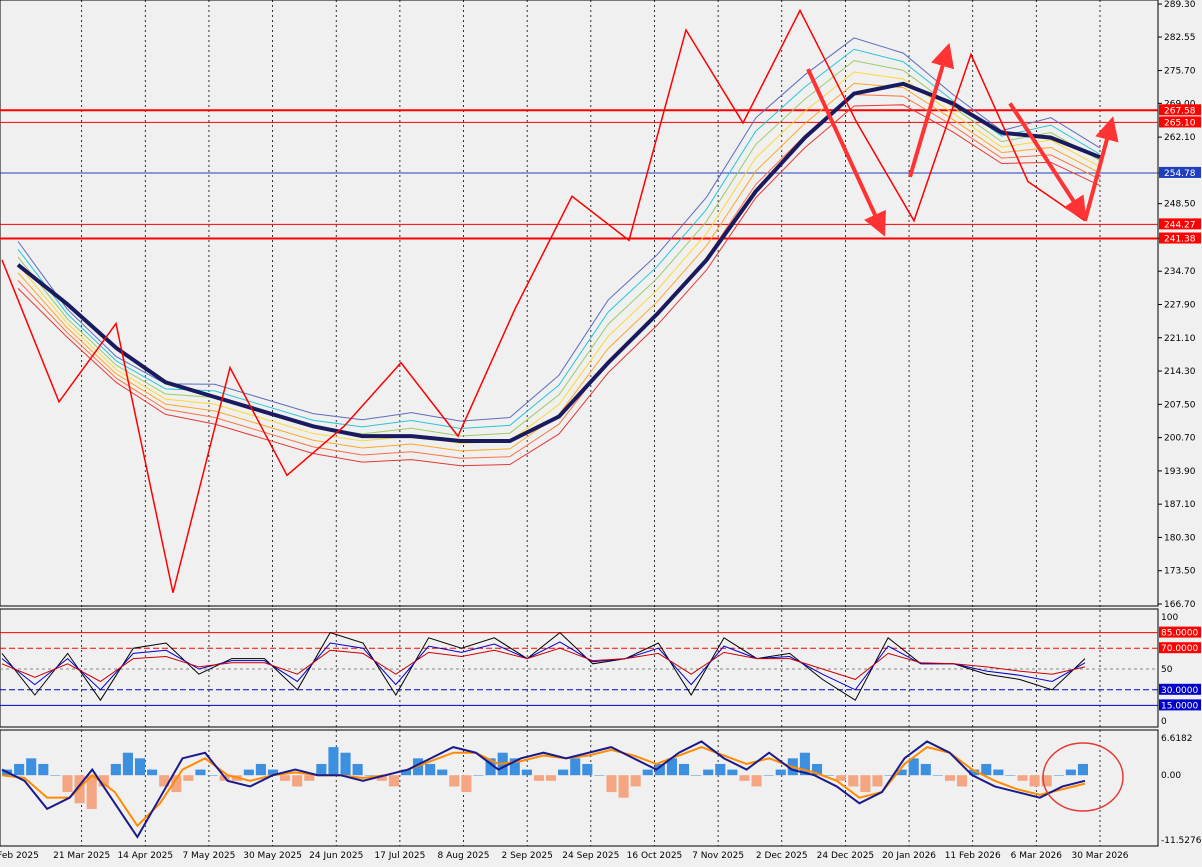 This screenshot has height=867, width=1202. Describe the element at coordinates (782, 856) in the screenshot. I see `x-tick-label: 2 Dec 2025` at that location.